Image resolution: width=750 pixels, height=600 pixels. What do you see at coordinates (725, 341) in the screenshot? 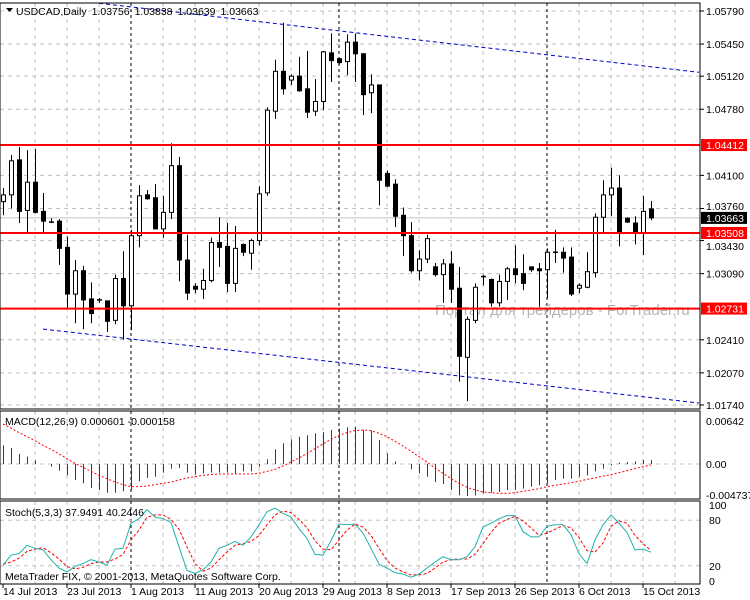
I see `price-tick-label: 1.02410` at bounding box center [725, 341].